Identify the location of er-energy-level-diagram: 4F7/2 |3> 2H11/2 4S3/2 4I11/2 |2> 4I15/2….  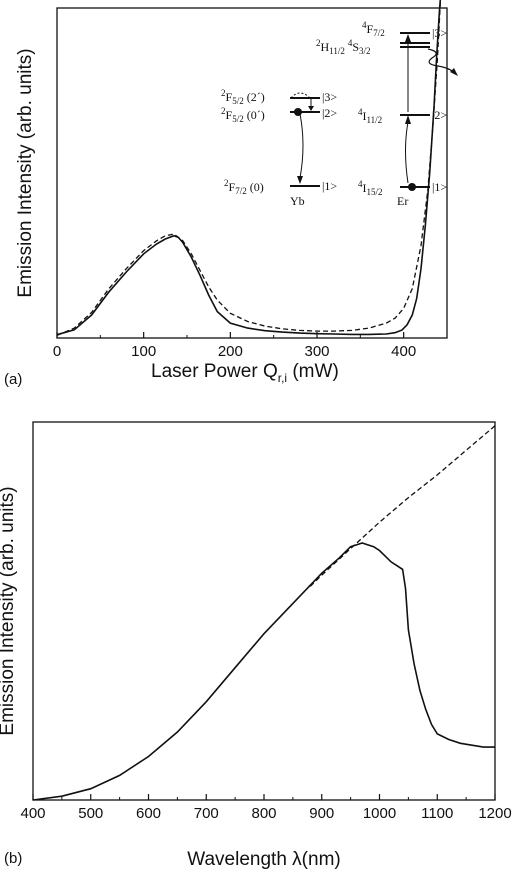
(387, 114).